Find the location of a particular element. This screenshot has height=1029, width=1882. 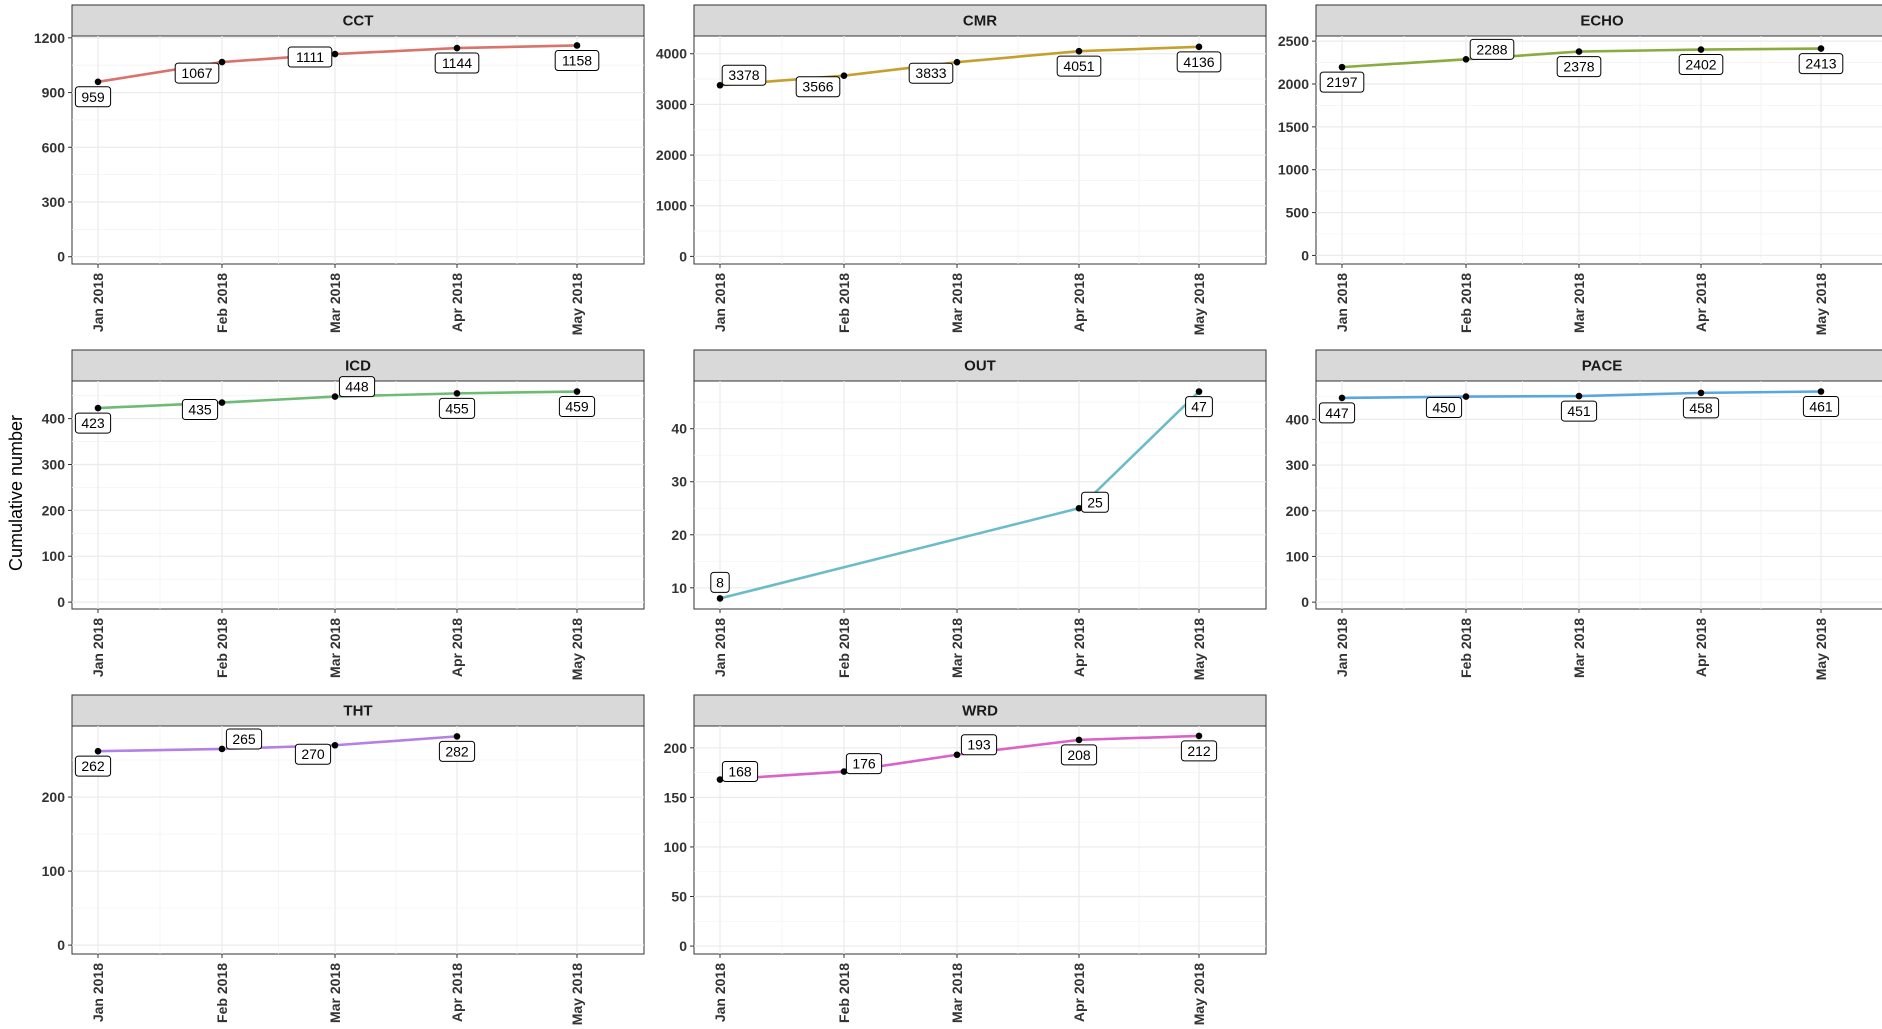

data-label: 1067 is located at coordinates (196, 73).